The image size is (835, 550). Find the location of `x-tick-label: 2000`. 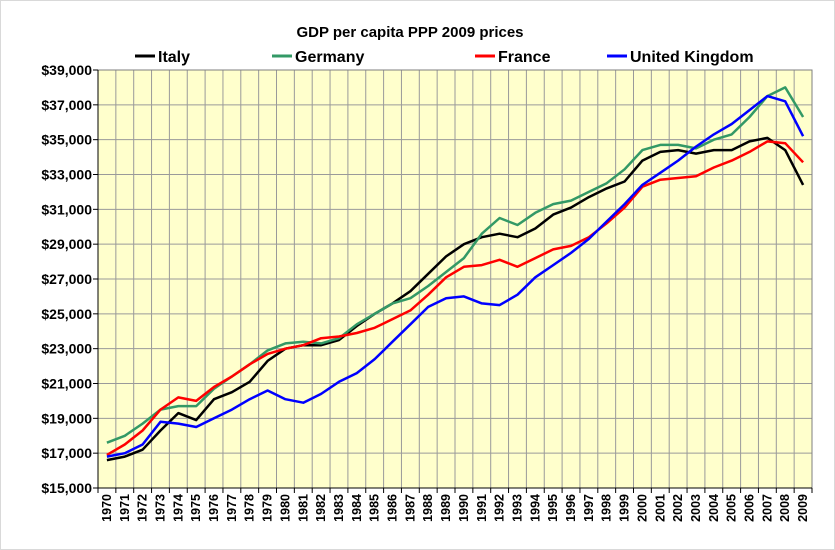

x-tick-label: 2000 is located at coordinates (642, 508).